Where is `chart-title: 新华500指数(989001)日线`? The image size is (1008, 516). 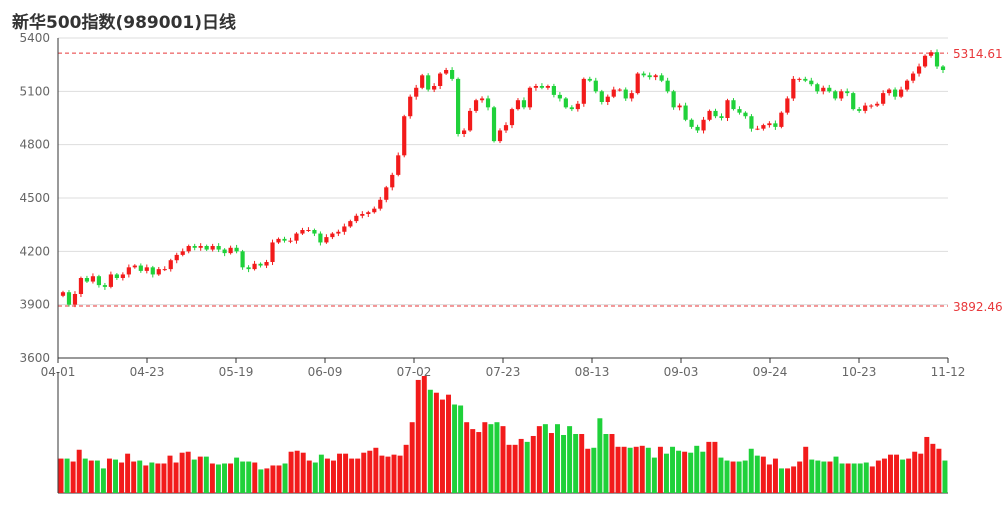 chart-title: 新华500指数(989001)日线 is located at coordinates (124, 23).